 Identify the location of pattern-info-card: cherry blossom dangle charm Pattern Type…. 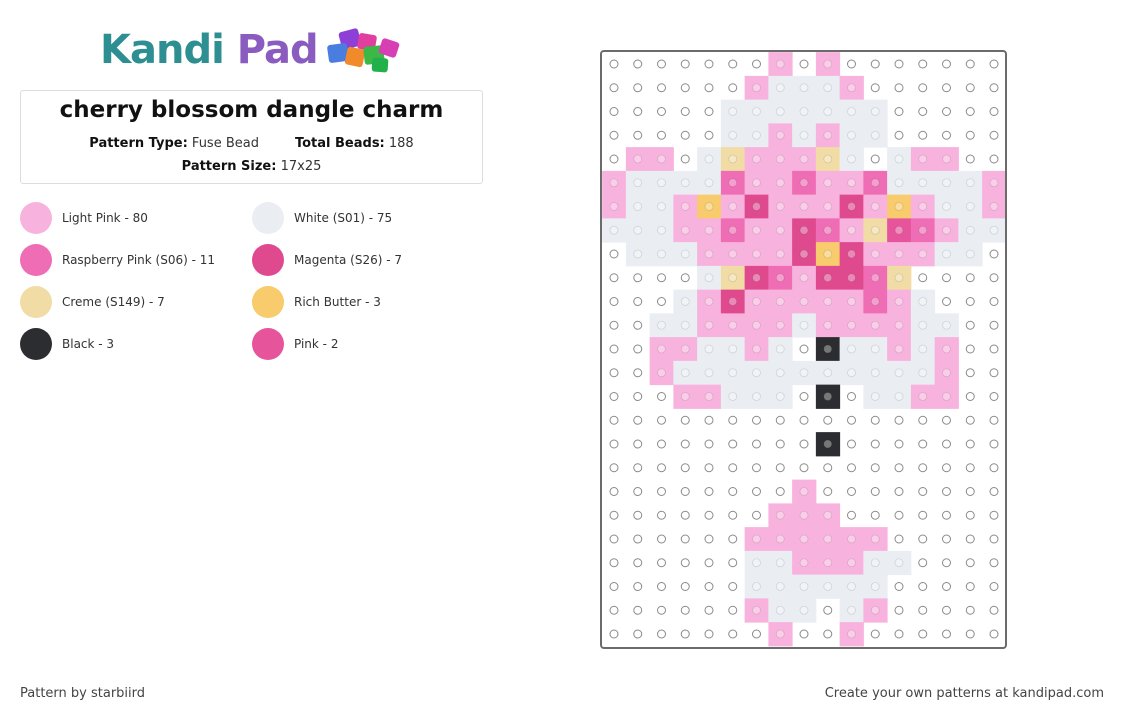
(251, 137).